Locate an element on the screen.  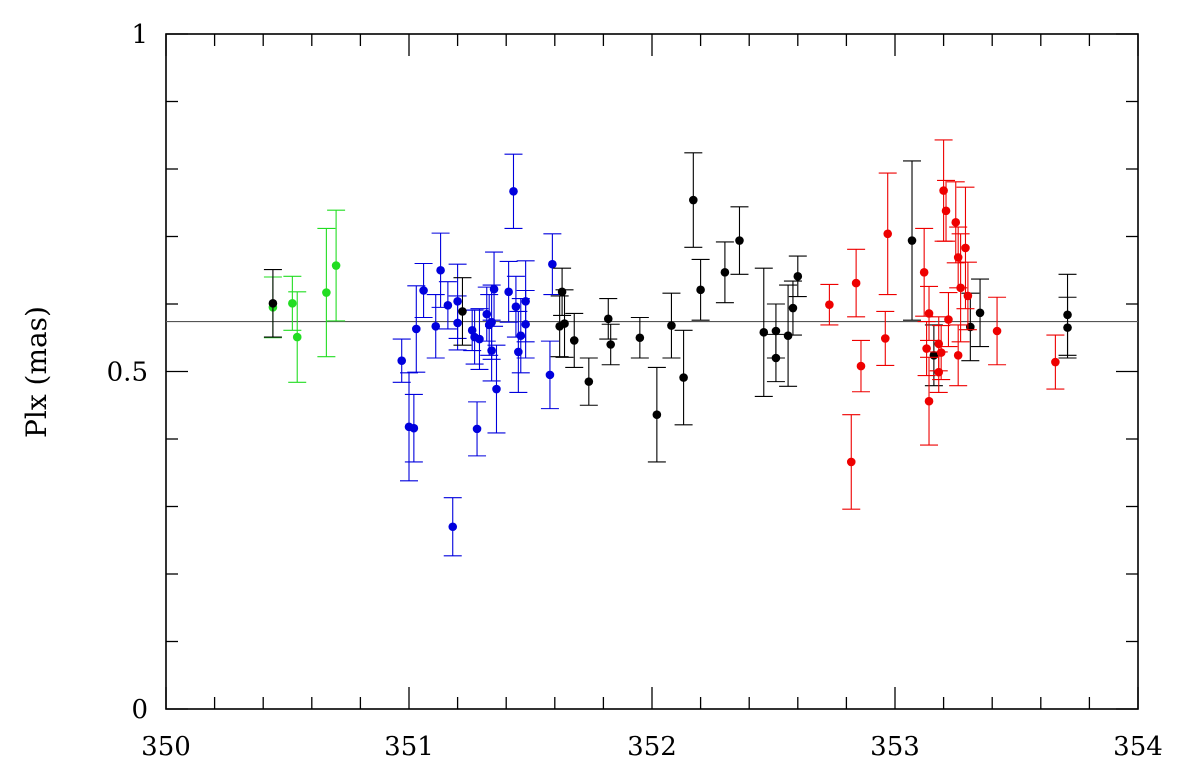
x-tick-label: 354 is located at coordinates (1138, 747).